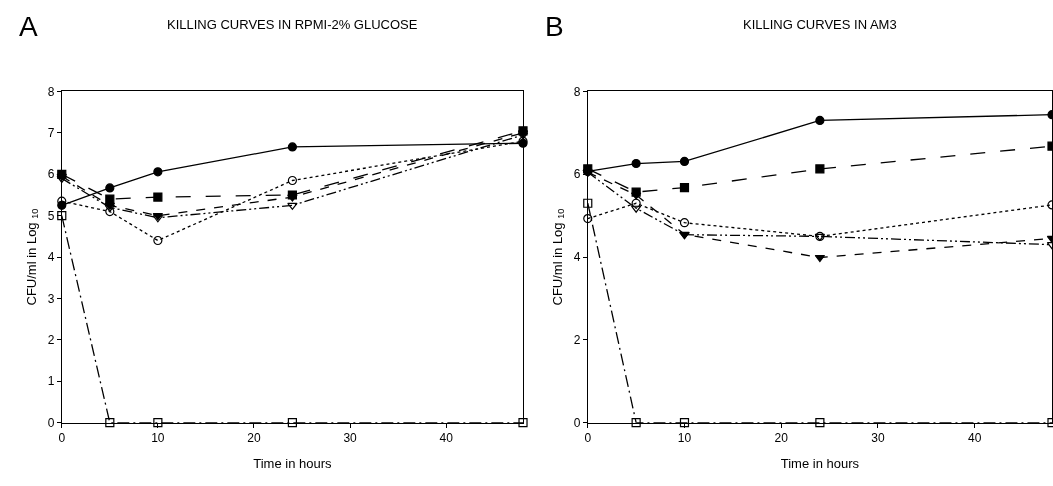 Image resolution: width=1053 pixels, height=486 pixels. What do you see at coordinates (820, 24) in the screenshot?
I see `chart-title: KILLING CURVES IN AM3` at bounding box center [820, 24].